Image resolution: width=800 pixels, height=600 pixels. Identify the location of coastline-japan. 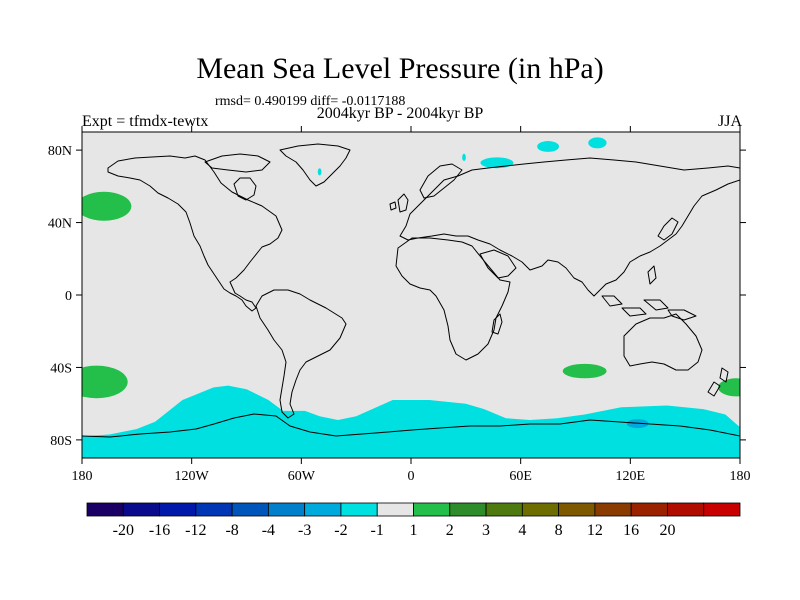
(668, 229).